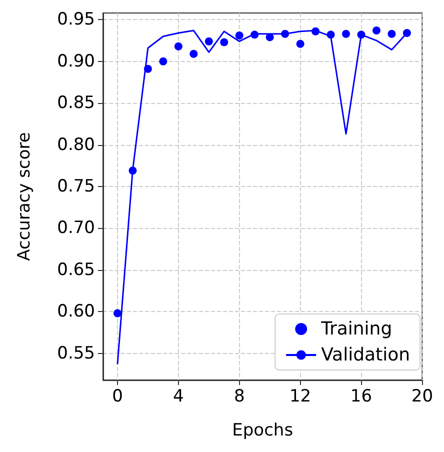  Describe the element at coordinates (361, 396) in the screenshot. I see `x-tick-label: 16` at that location.